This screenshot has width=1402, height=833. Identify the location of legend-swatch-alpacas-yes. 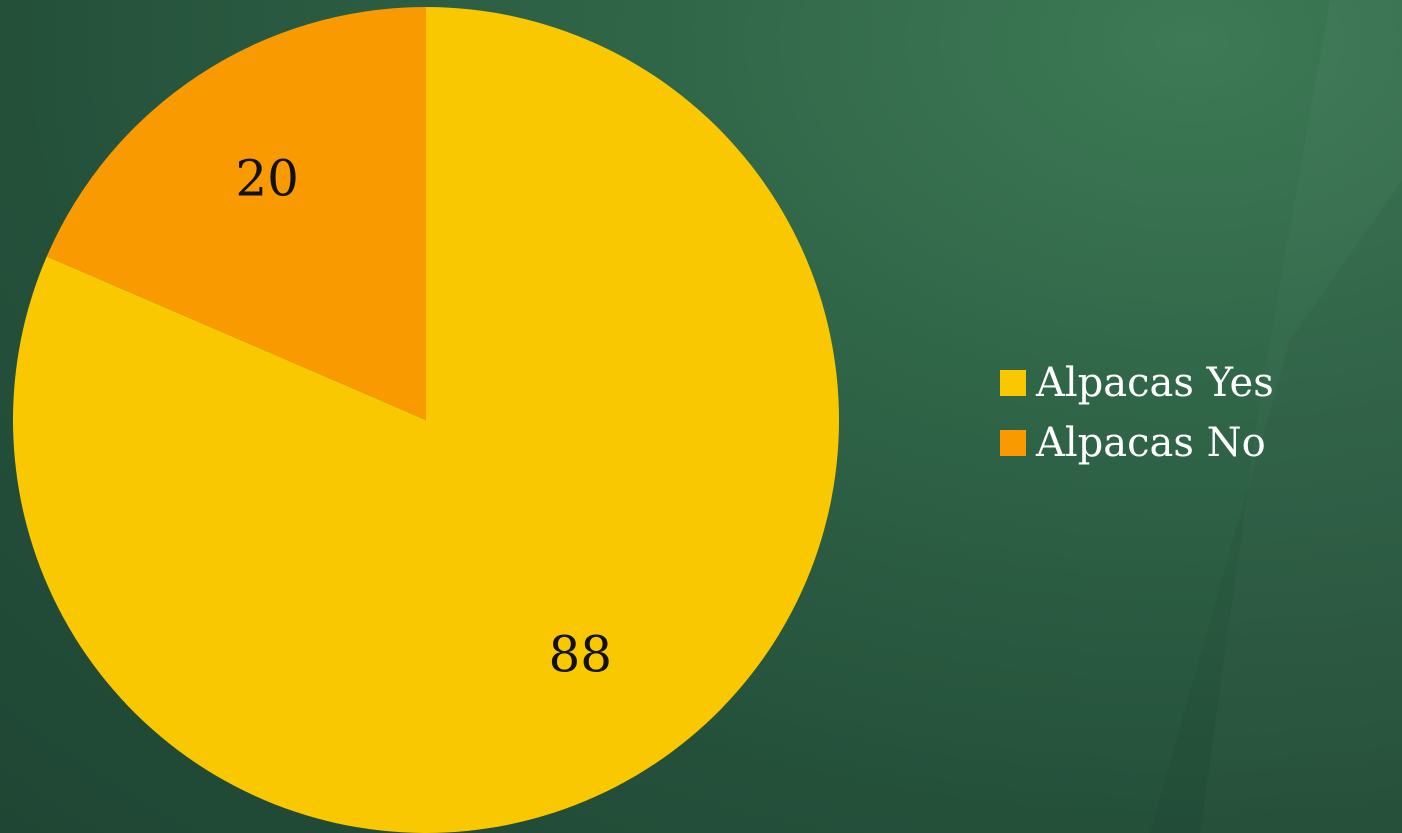
(1013, 383).